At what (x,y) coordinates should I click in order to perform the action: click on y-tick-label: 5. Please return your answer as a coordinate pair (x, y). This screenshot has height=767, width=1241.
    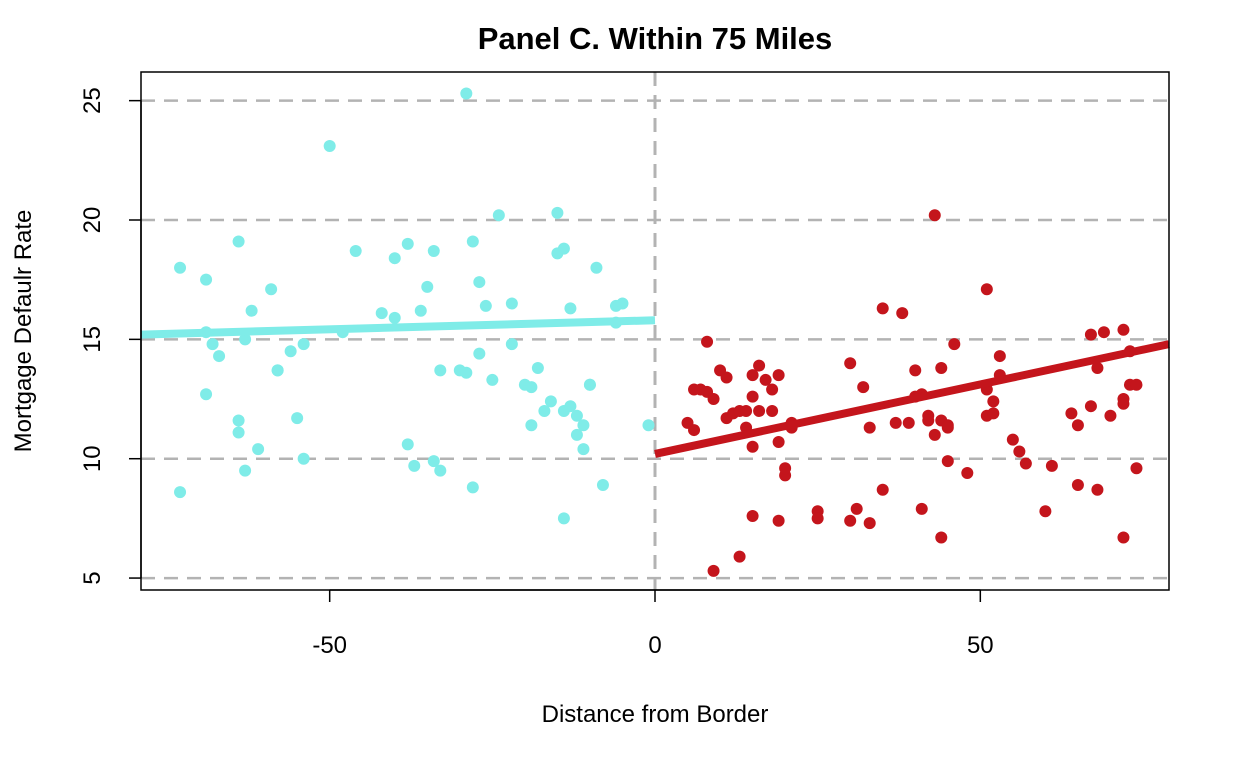
    Looking at the image, I should click on (92, 577).